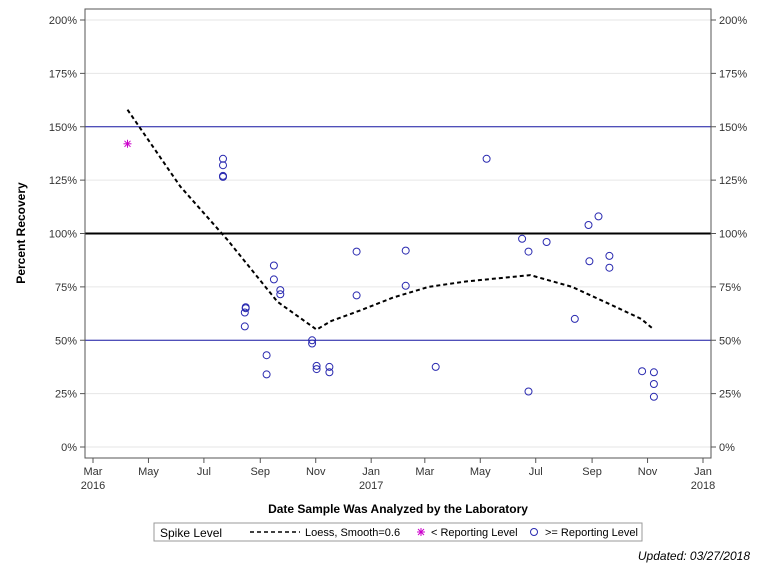 This screenshot has height=576, width=768. Describe the element at coordinates (693, 556) in the screenshot. I see `updated-footnote: Updated: 03/27/2018` at that location.